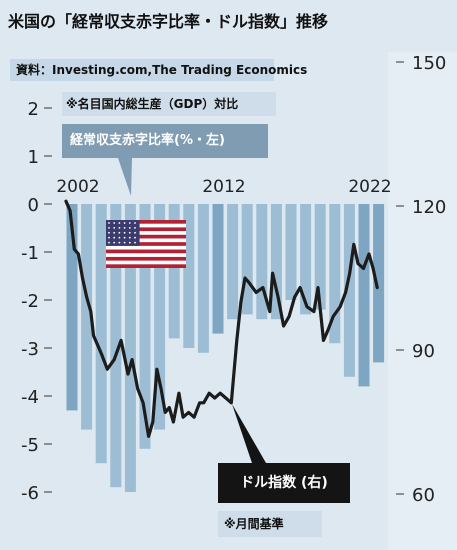 The height and width of the screenshot is (550, 457). Describe the element at coordinates (335, 274) in the screenshot. I see `bar-2020` at that location.